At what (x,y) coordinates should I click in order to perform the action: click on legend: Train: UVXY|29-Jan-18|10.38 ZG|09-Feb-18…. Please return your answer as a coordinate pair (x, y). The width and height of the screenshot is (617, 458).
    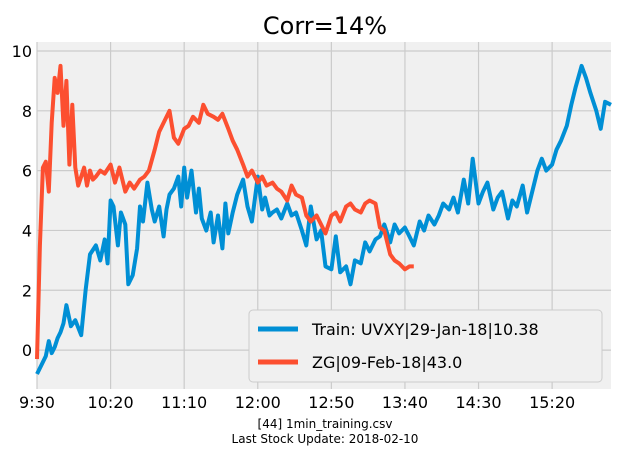
    Looking at the image, I should click on (425, 346).